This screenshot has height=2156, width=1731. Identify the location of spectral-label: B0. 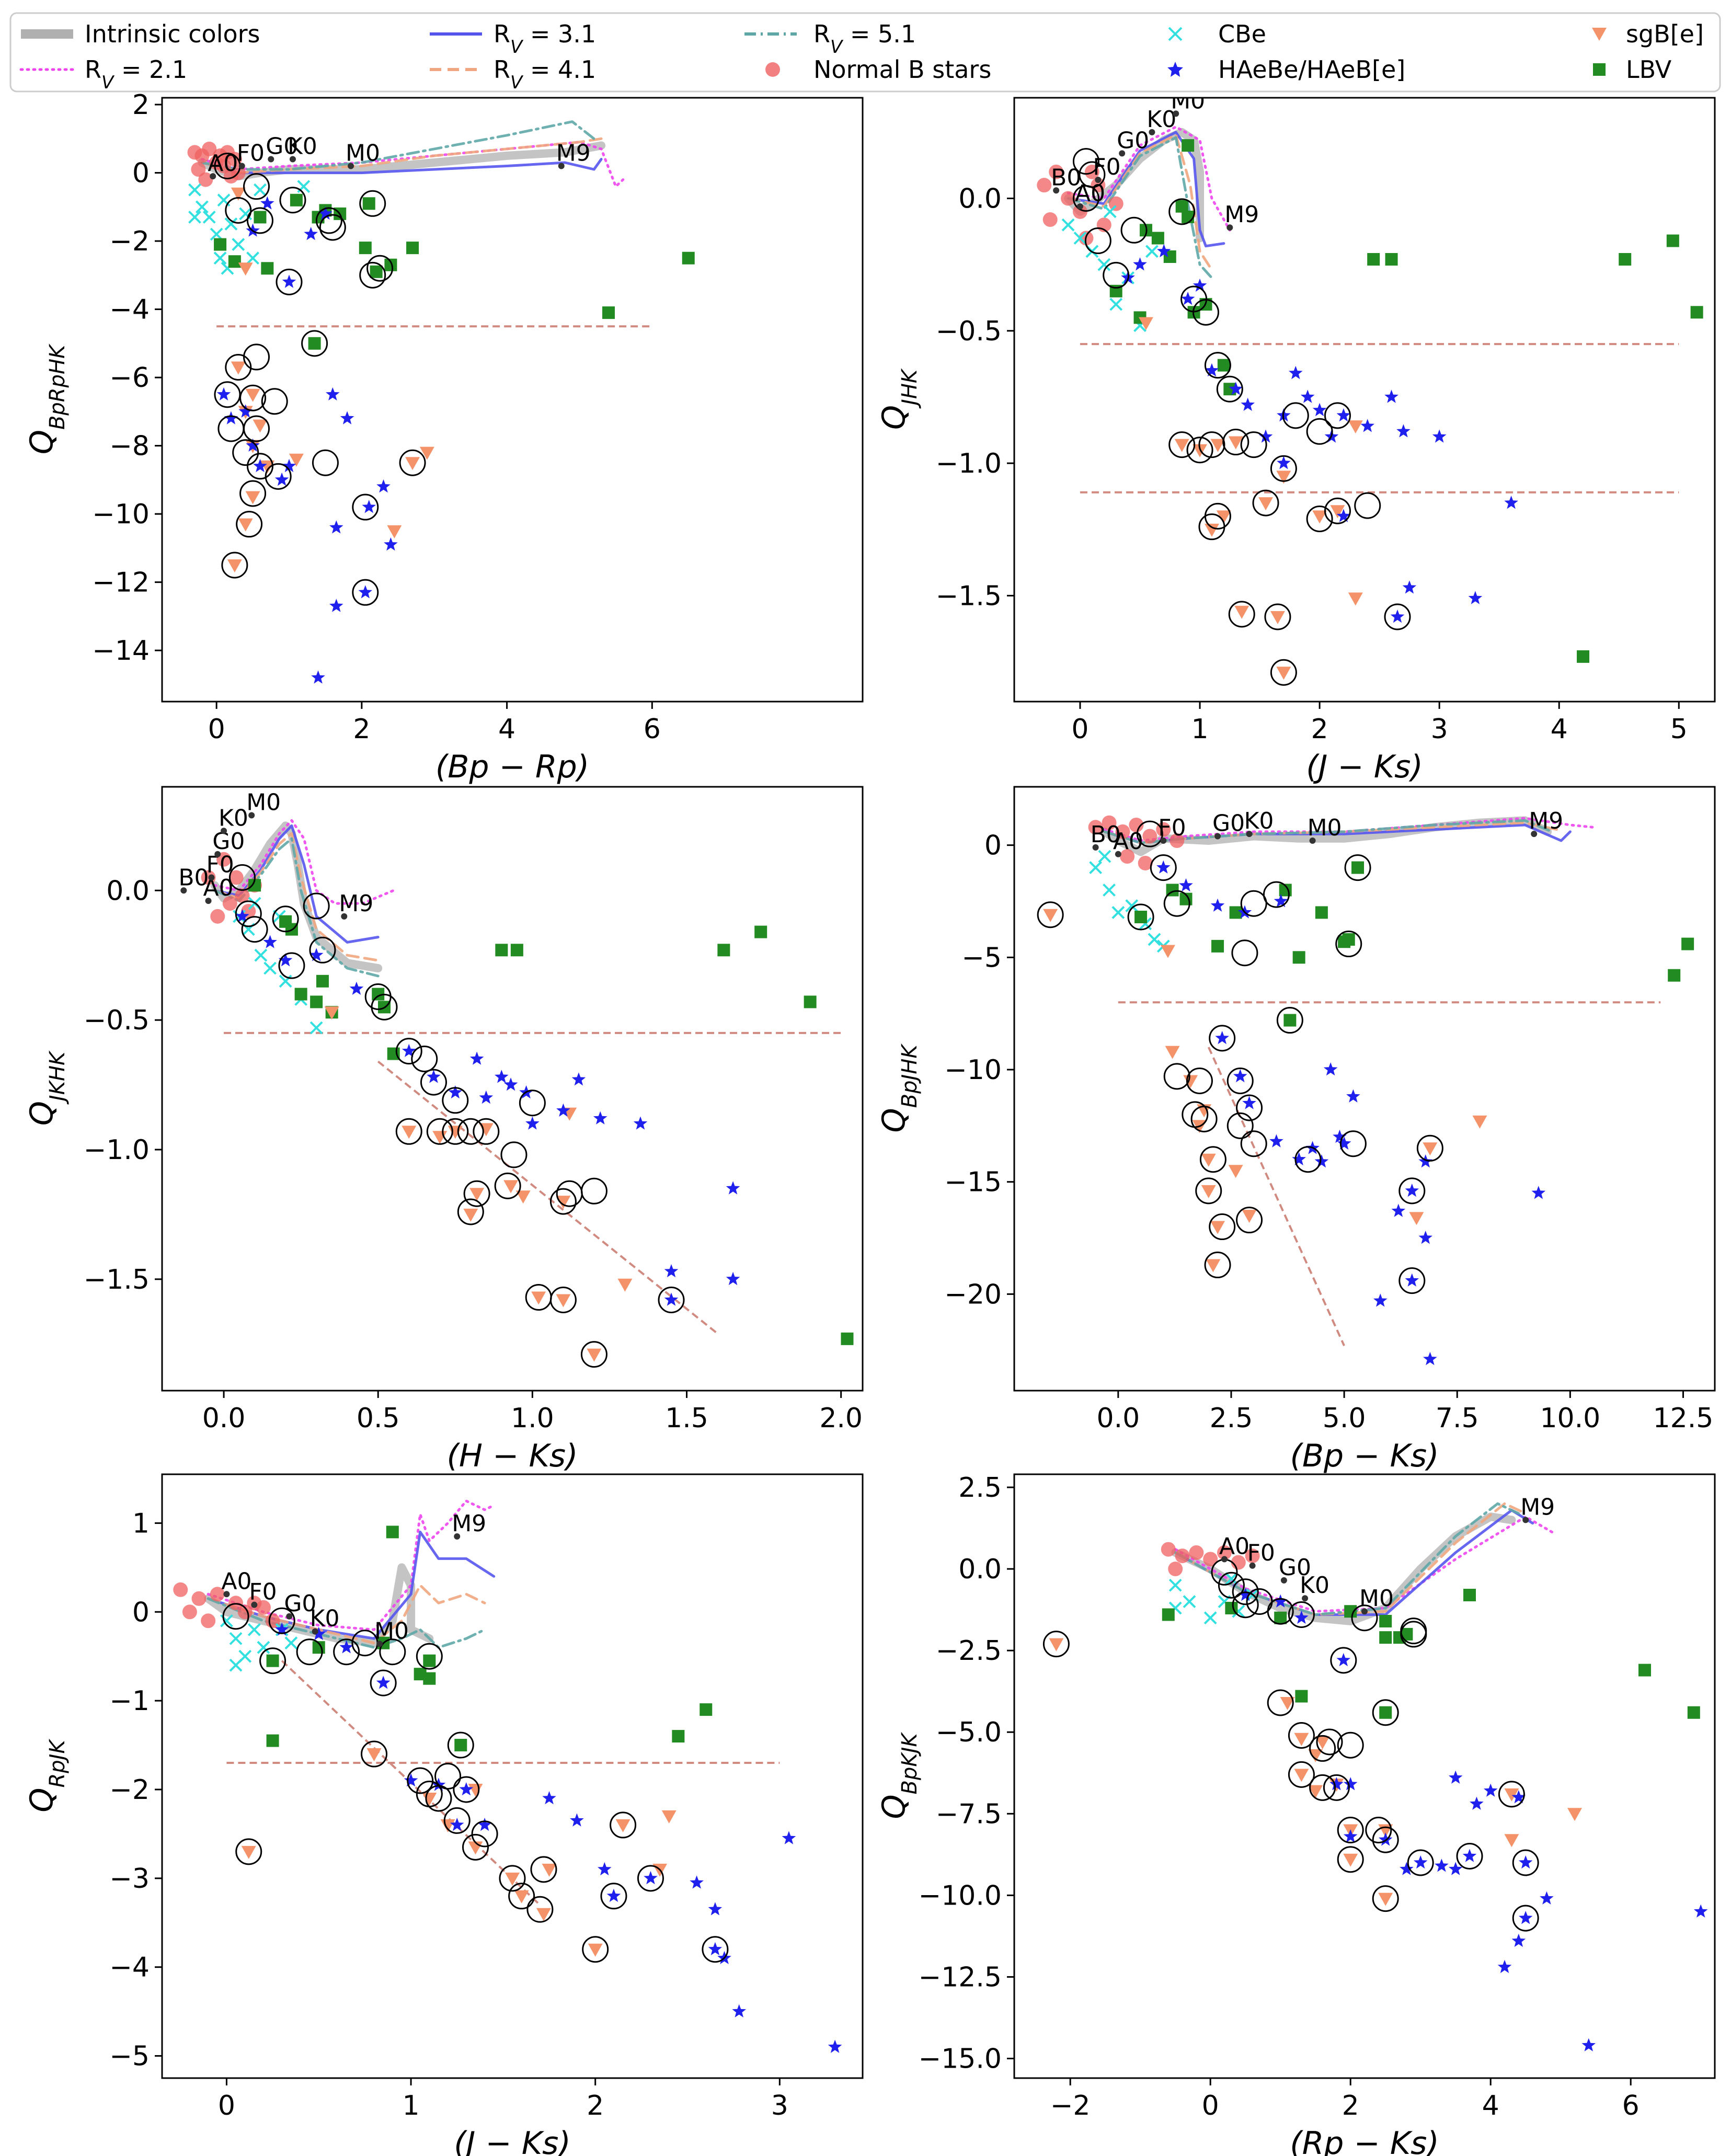
(1106, 834).